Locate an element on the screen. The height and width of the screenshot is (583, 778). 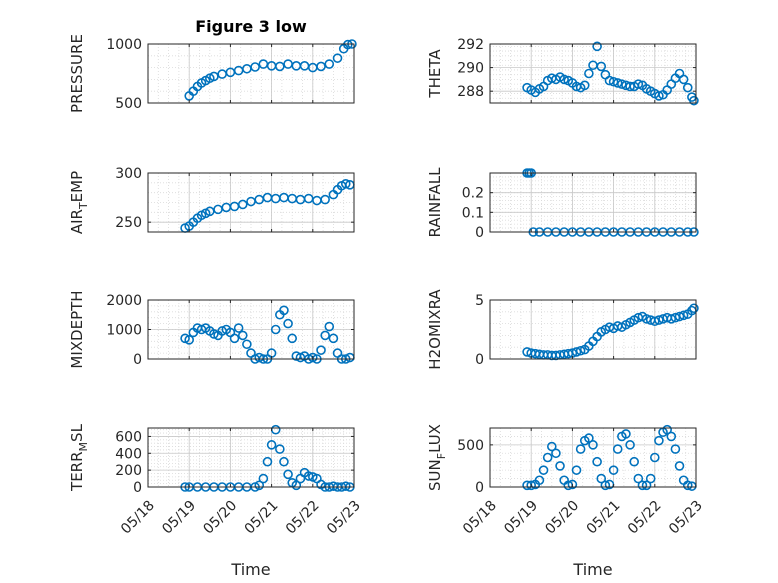
y-tick-label: 200 is located at coordinates (128, 471).